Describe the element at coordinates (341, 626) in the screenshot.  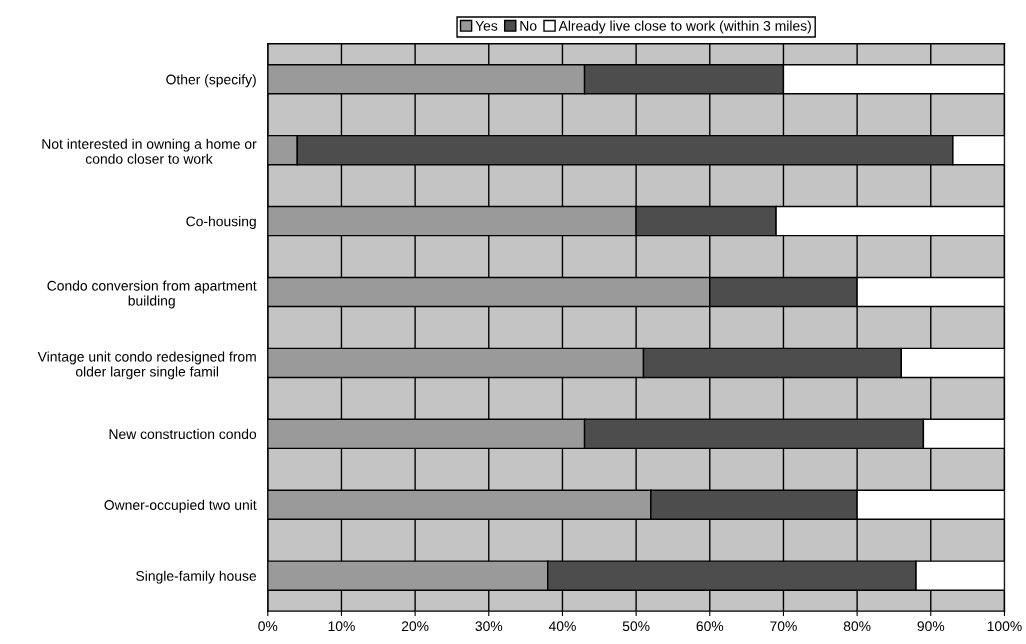
I see `x-tick-label: 10%` at that location.